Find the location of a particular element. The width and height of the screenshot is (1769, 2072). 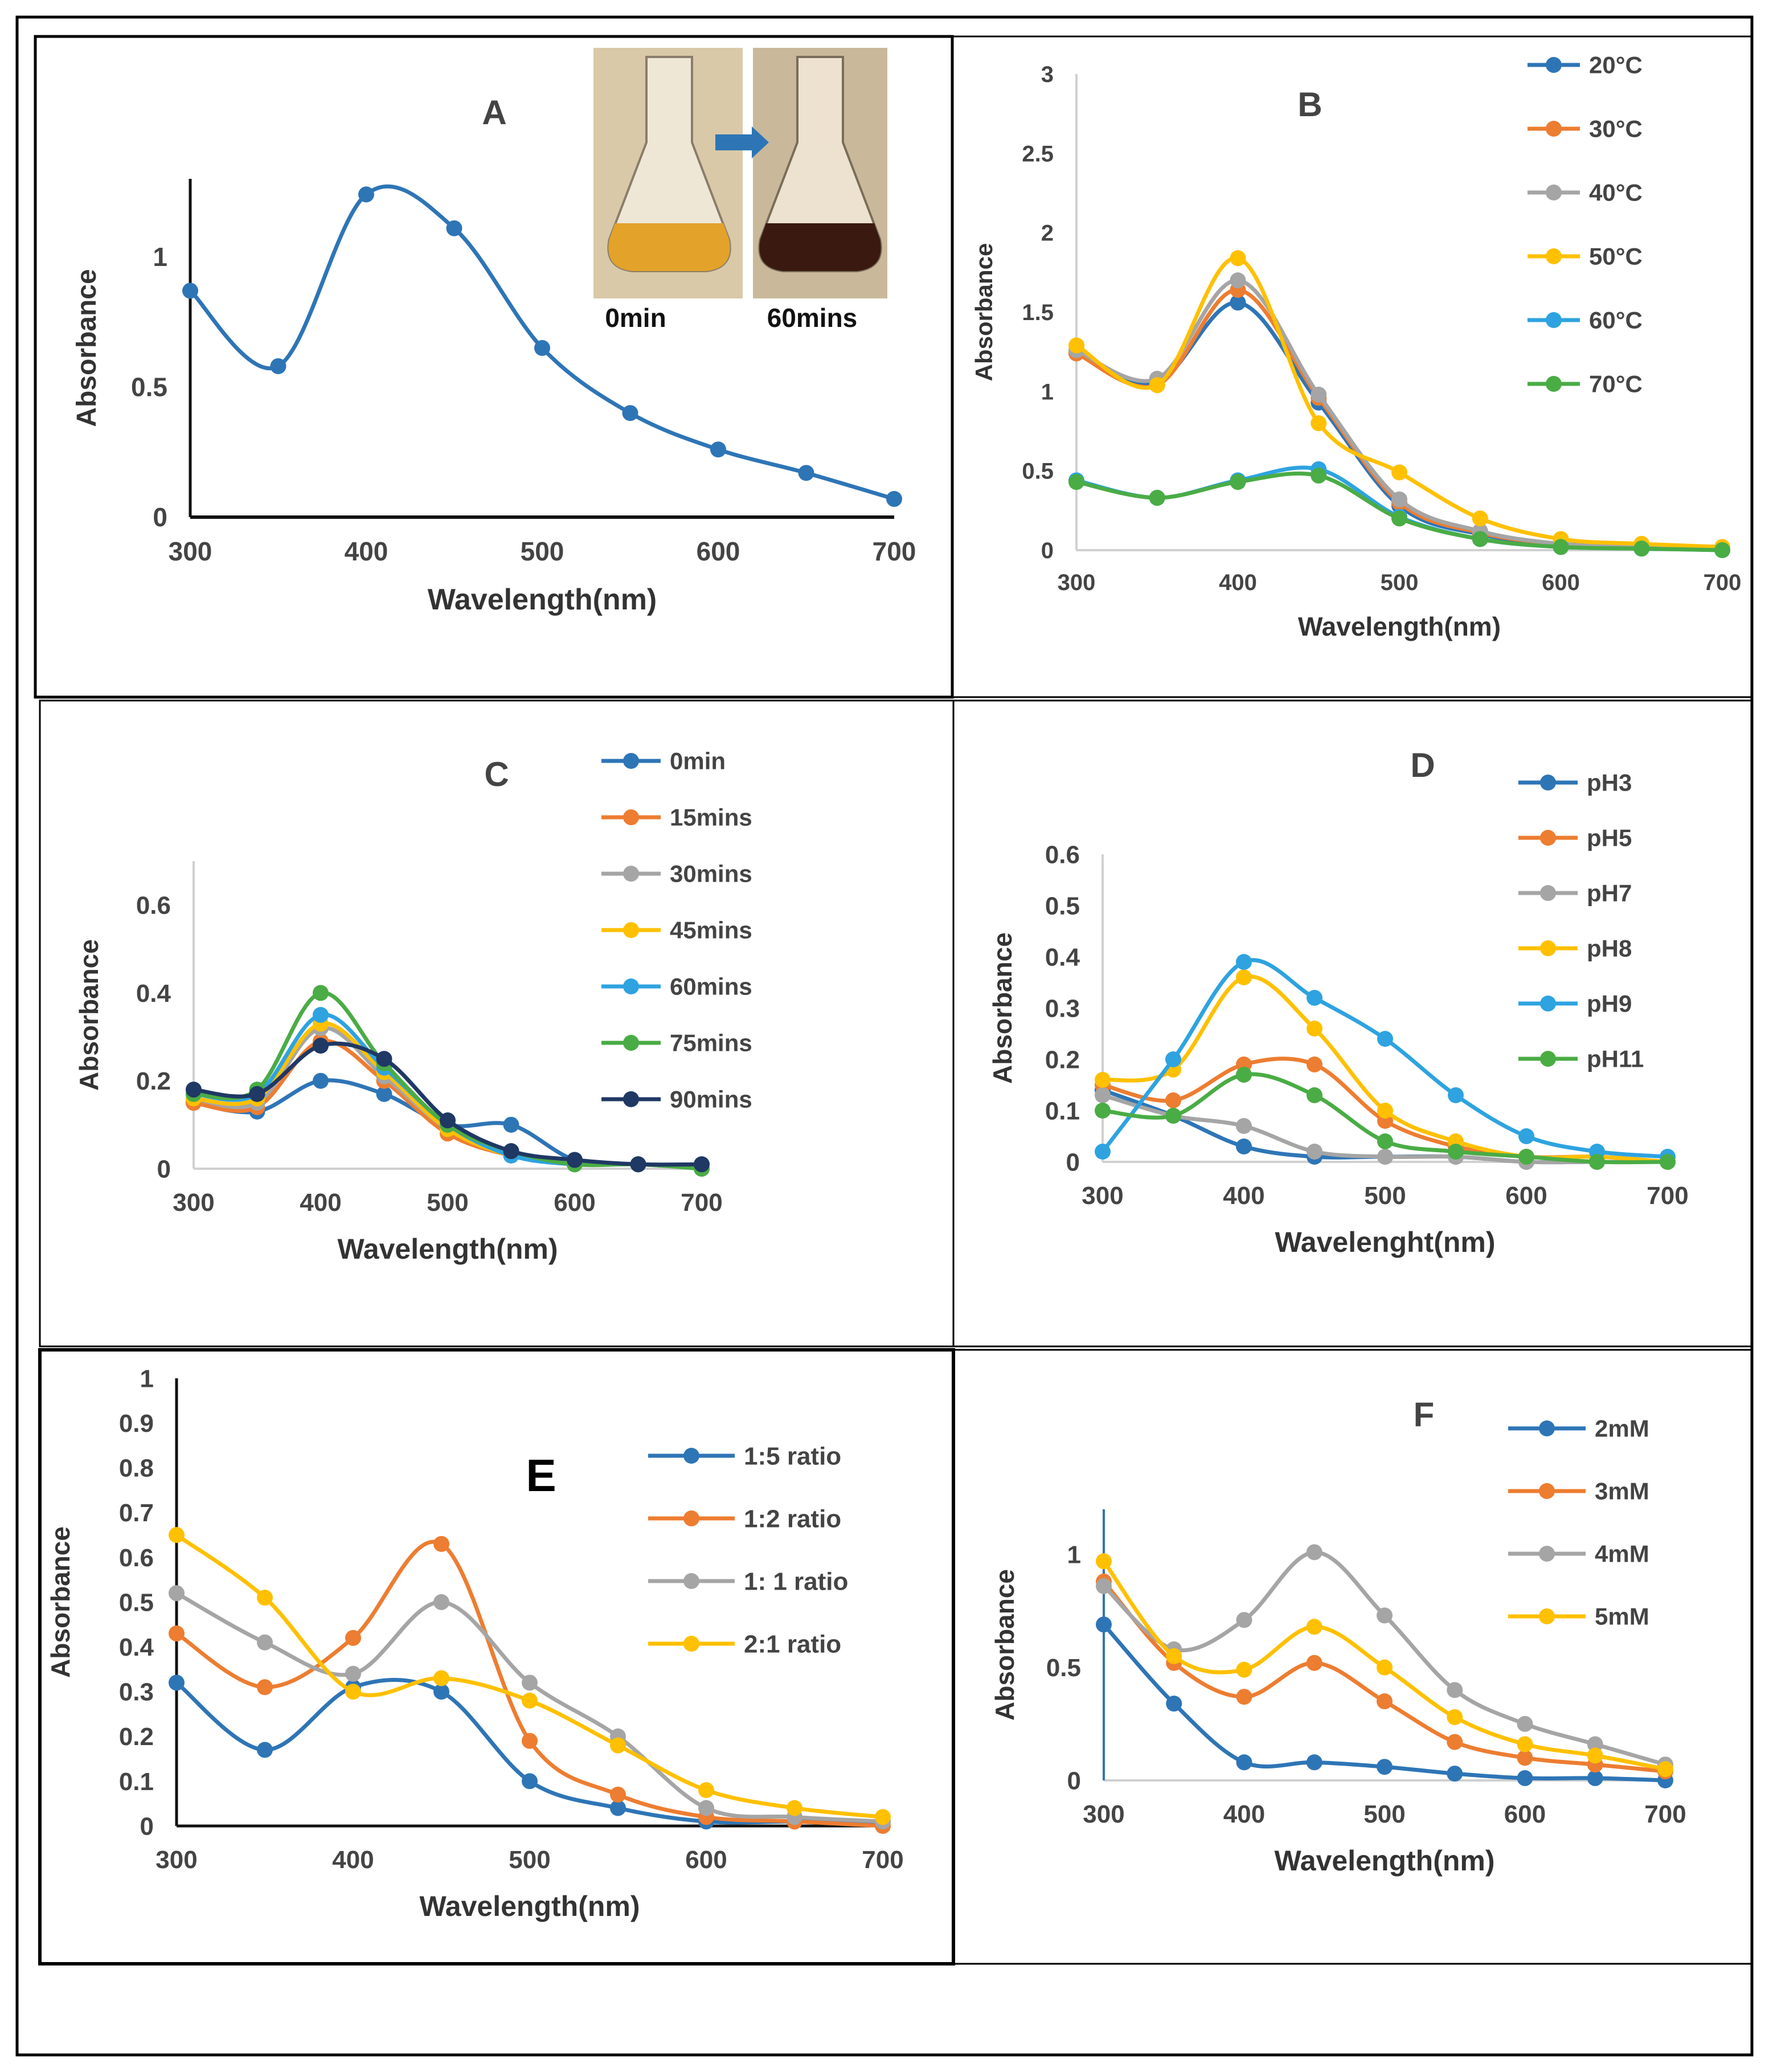

legend-item: pH5 is located at coordinates (1575, 838).